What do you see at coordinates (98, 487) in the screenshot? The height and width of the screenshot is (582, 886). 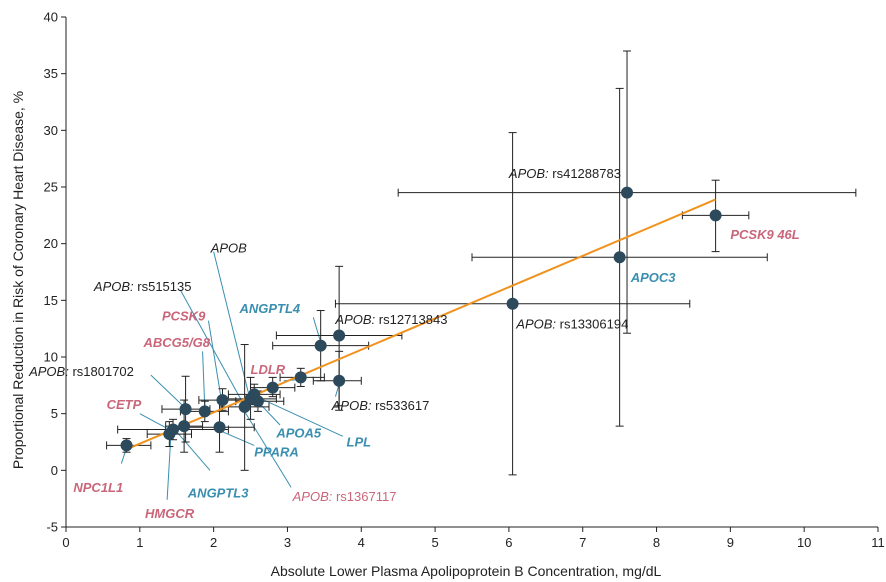 I see `point-label: NPC1L1` at bounding box center [98, 487].